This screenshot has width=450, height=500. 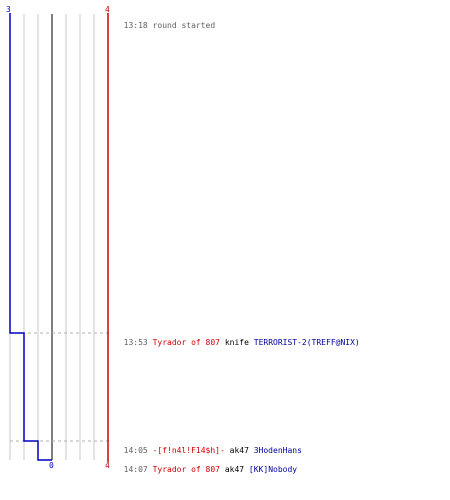 What do you see at coordinates (61, 387) in the screenshot?
I see `event-markers` at bounding box center [61, 387].